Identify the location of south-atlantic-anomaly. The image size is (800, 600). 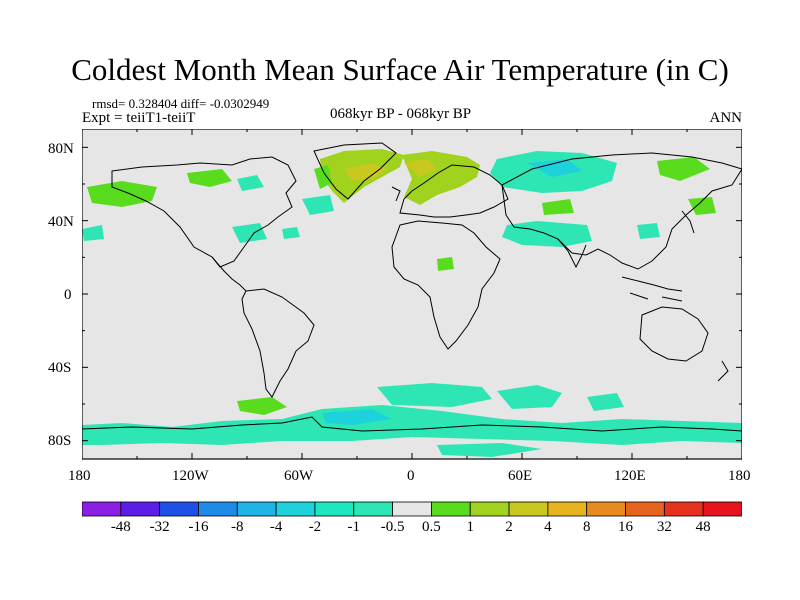
(434, 395).